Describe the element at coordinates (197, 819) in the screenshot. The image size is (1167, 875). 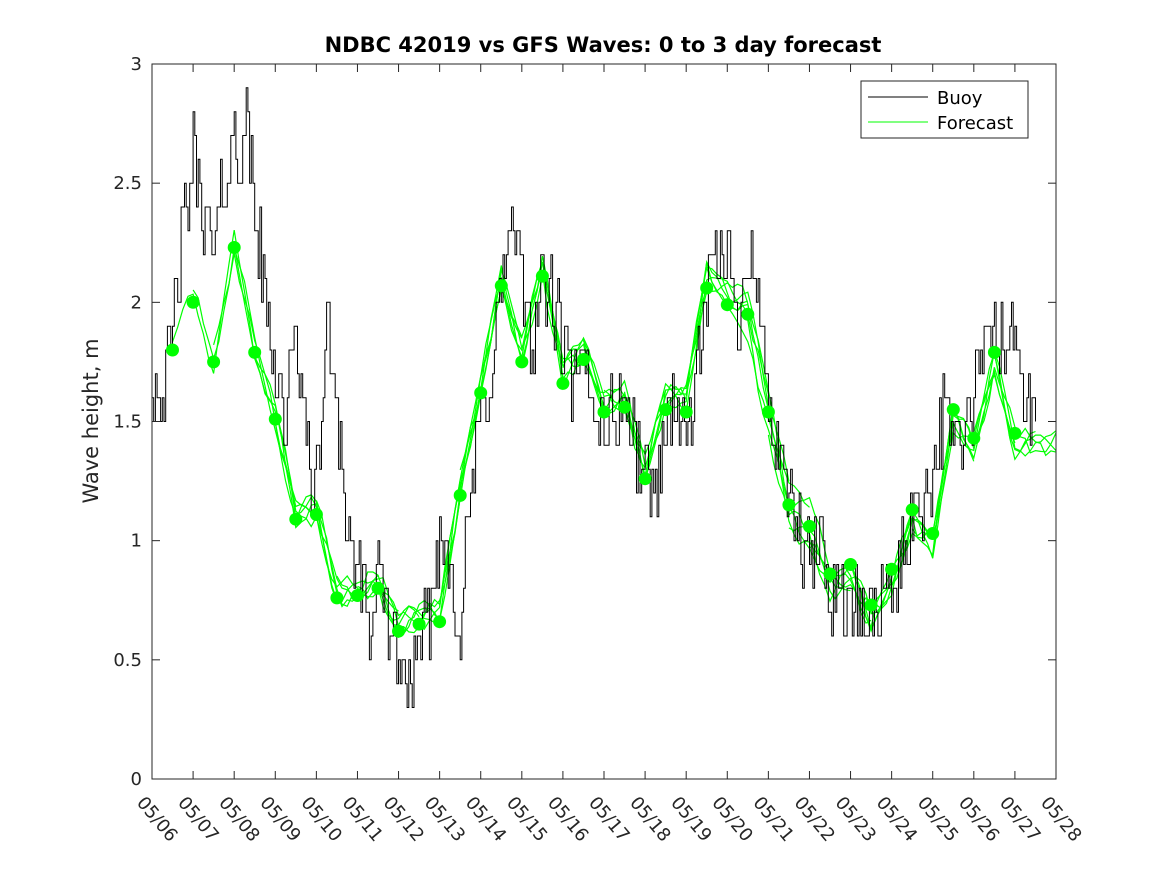
I see `x-tick-label: 05/07` at that location.